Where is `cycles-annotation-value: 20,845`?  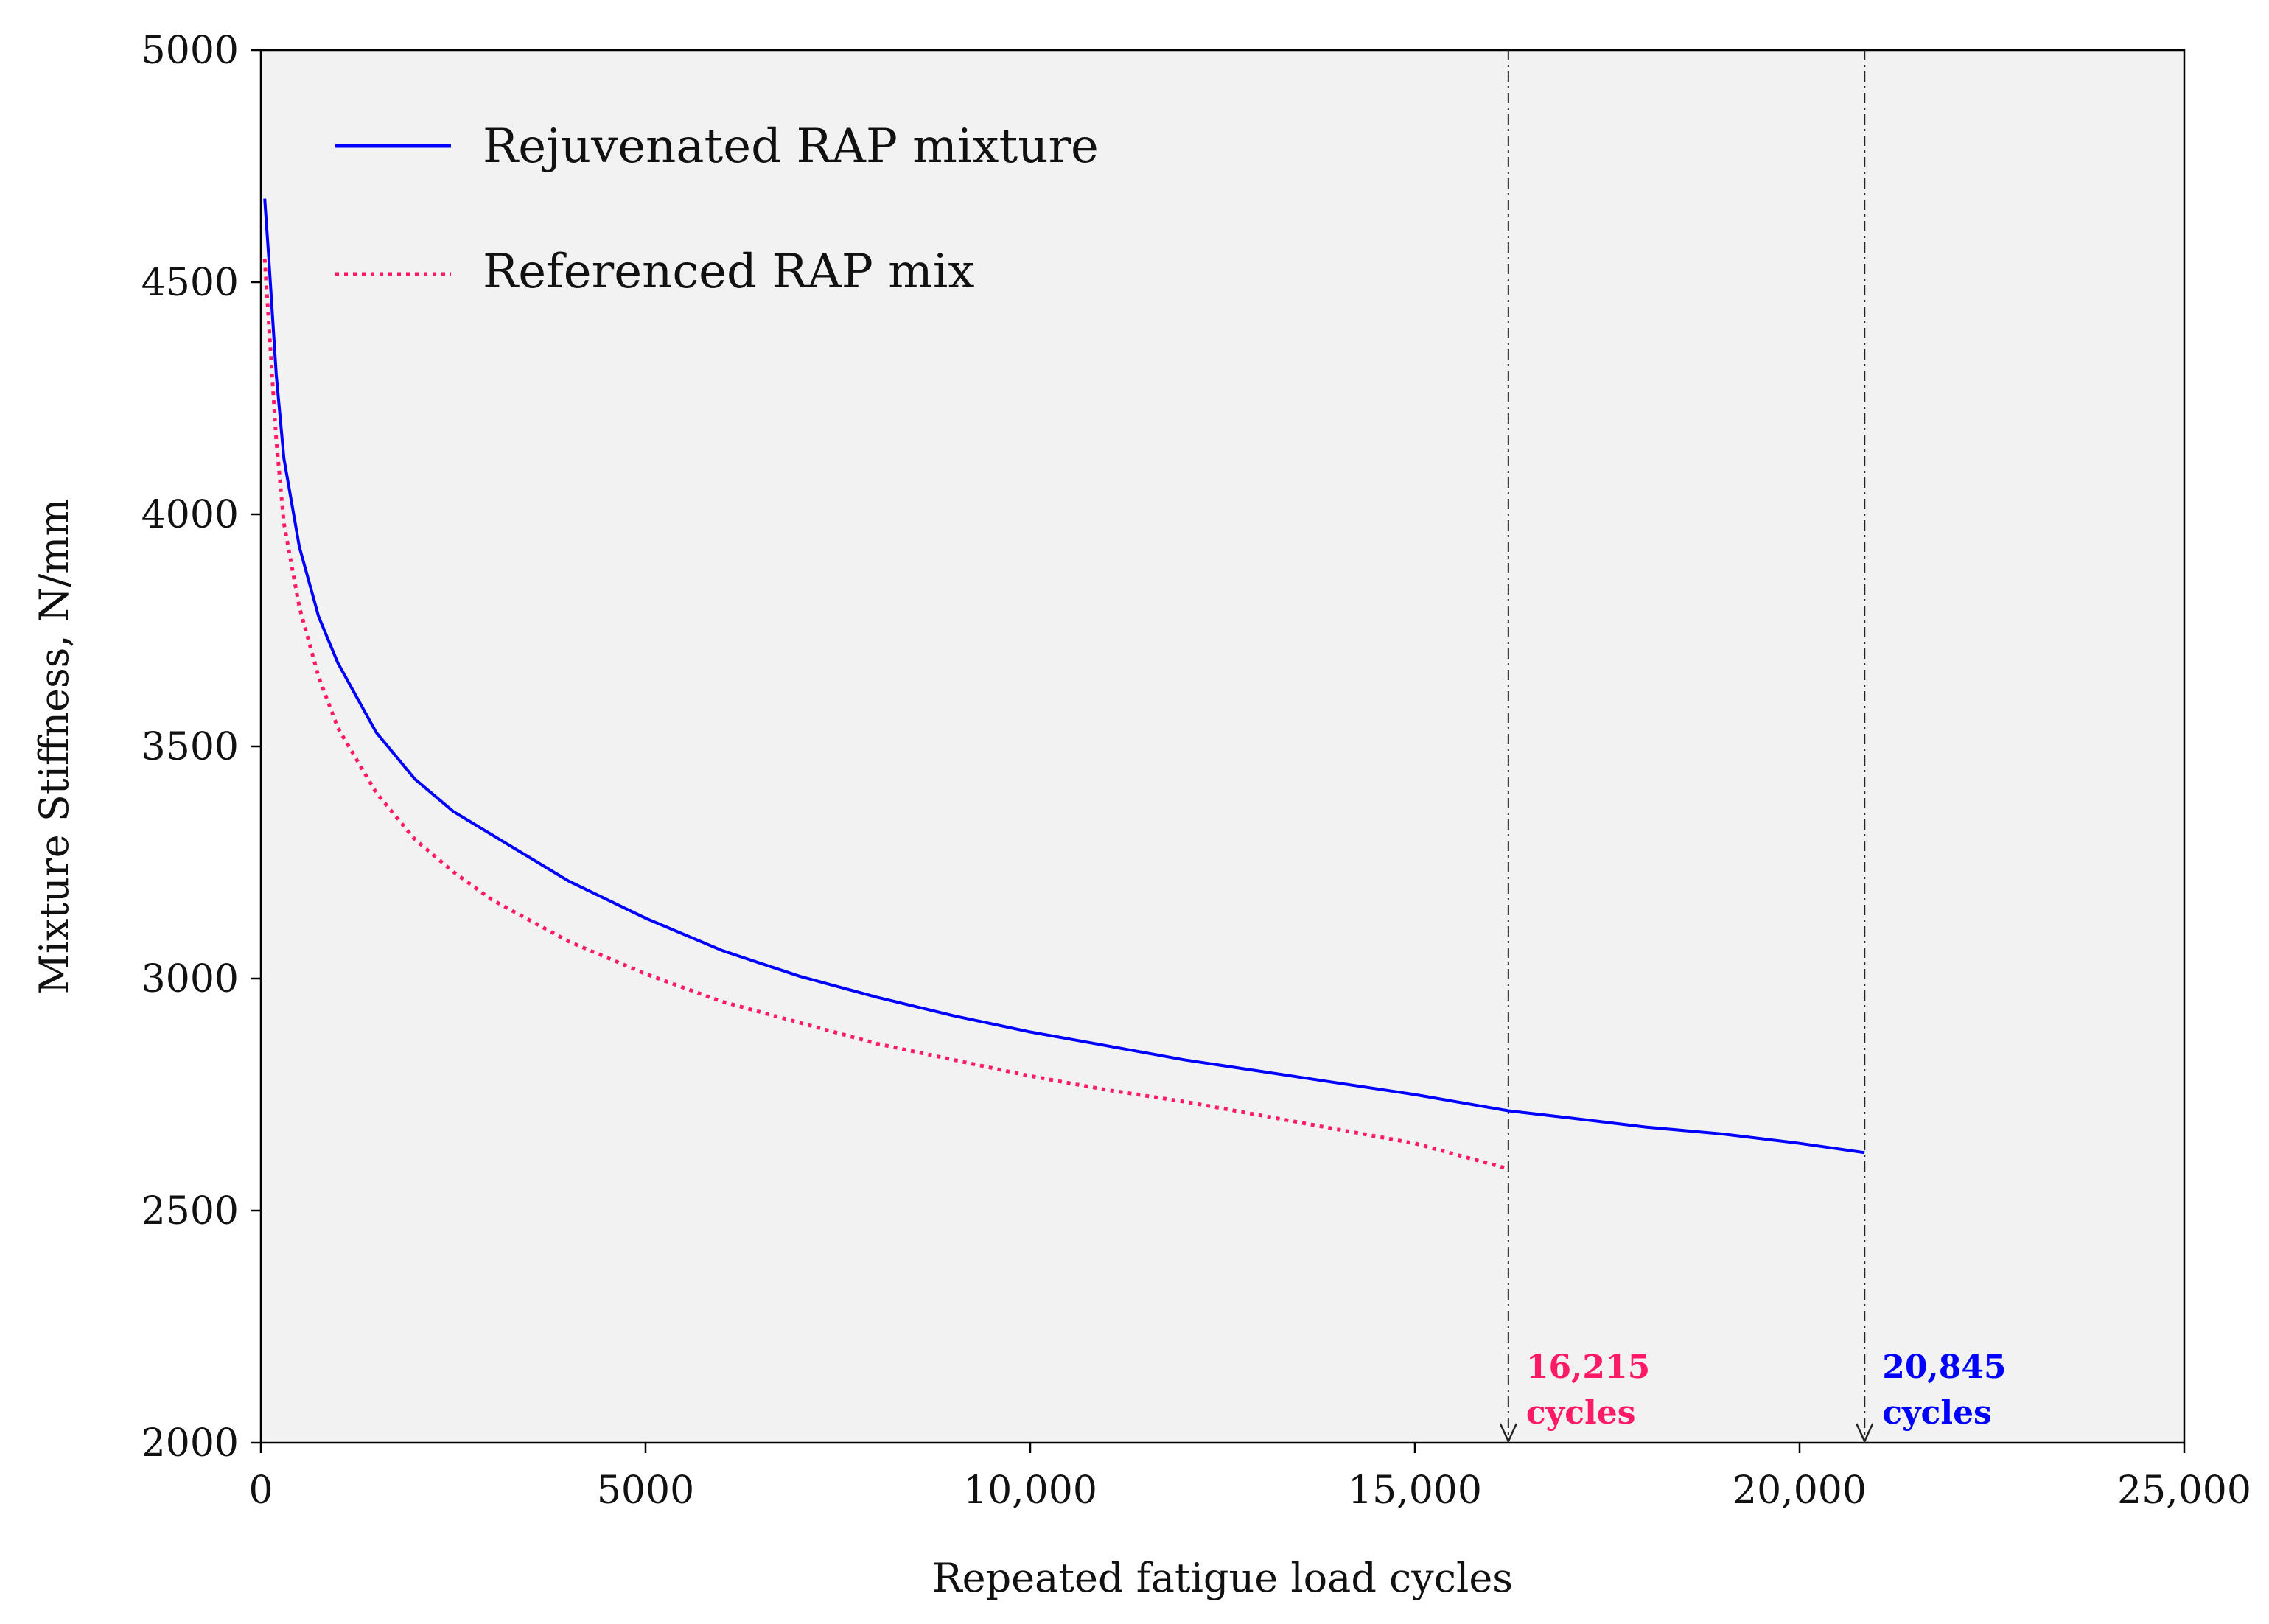
cycles-annotation-value: 20,845 is located at coordinates (1944, 1367).